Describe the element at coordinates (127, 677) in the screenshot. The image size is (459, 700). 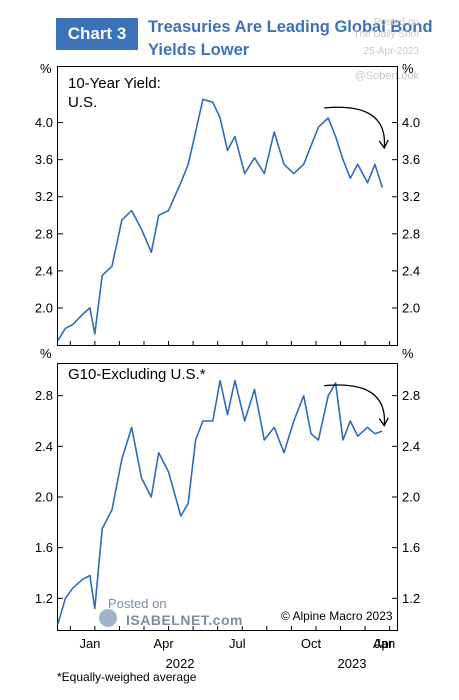
I see `footnote: *Equally-weighed average` at that location.